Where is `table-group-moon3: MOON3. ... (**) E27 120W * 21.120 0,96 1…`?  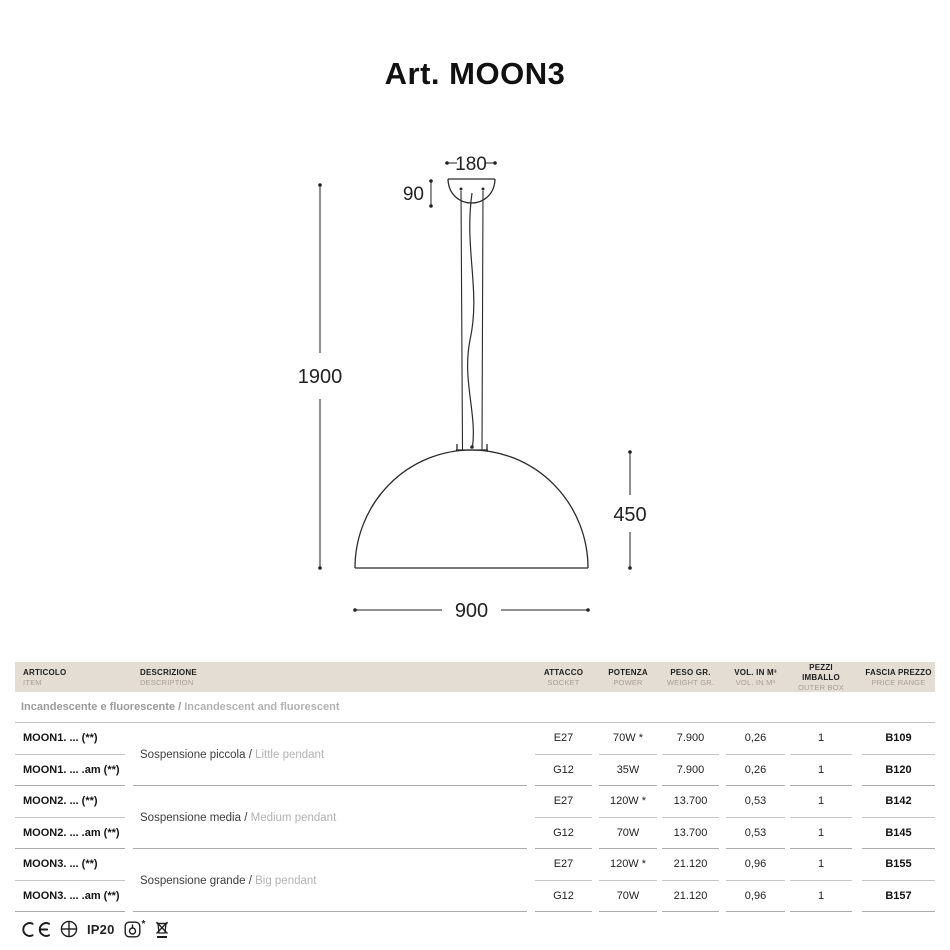 table-group-moon3: MOON3. ... (**) E27 120W * 21.120 0,96 1… is located at coordinates (475, 880).